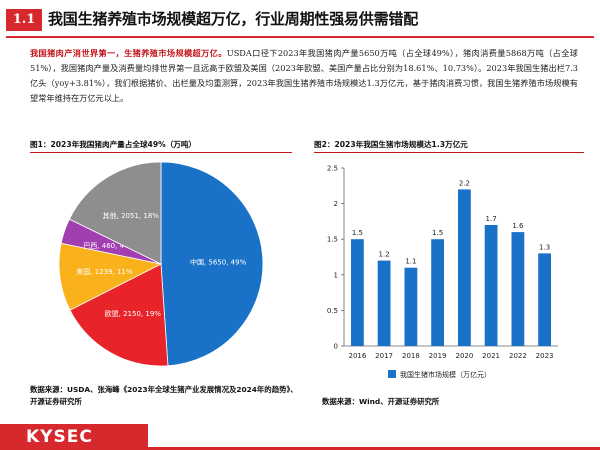 The width and height of the screenshot is (600, 450). I want to click on page-header: 1.1 我国生猪养殖市场规模超万亿，行业周期性强易供需错配, so click(300, 20).